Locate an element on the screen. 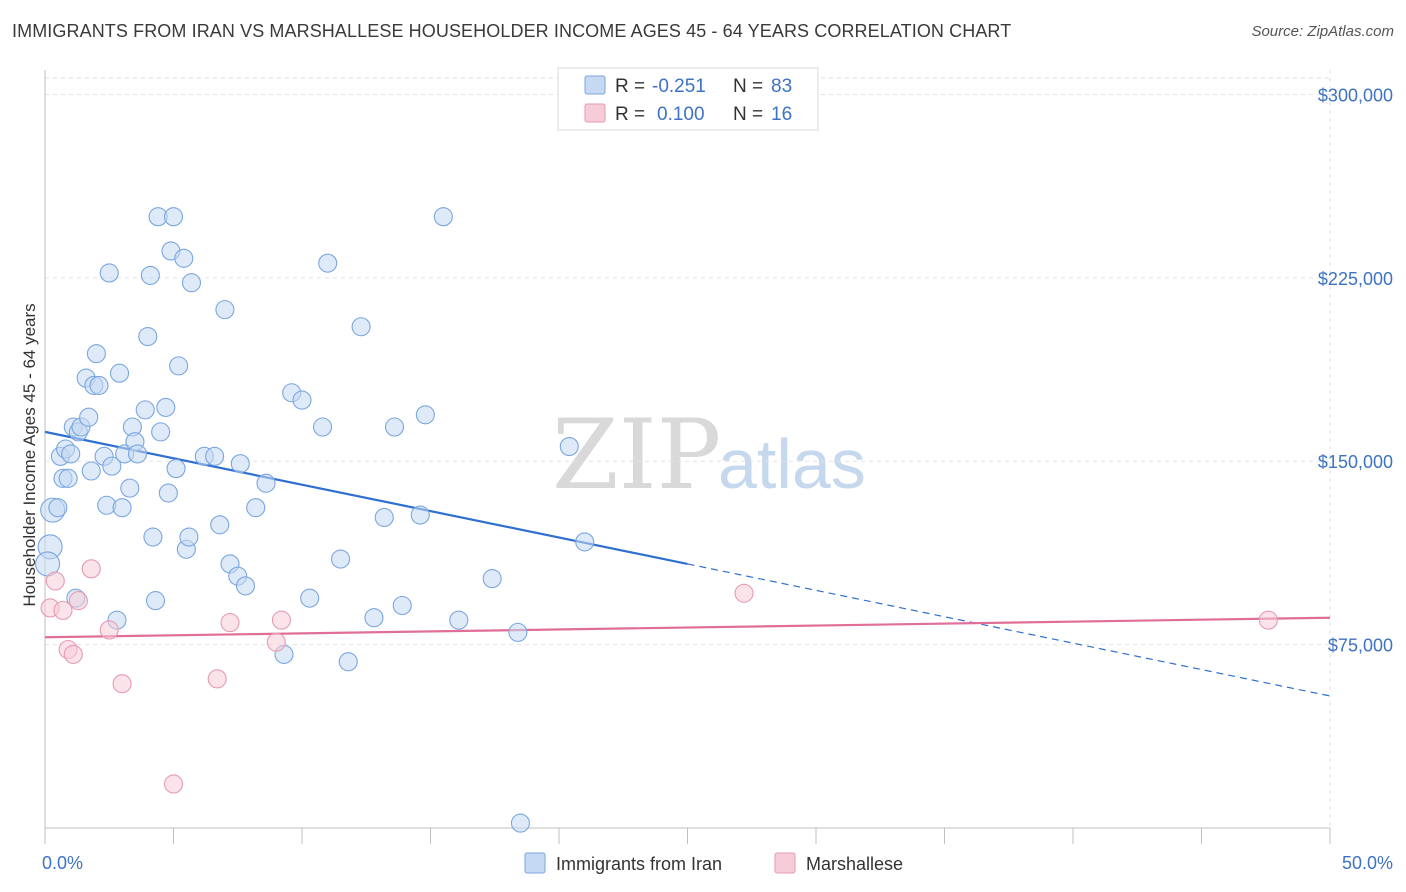 The height and width of the screenshot is (892, 1406). bottom-legend-swatch-iran is located at coordinates (535, 863).